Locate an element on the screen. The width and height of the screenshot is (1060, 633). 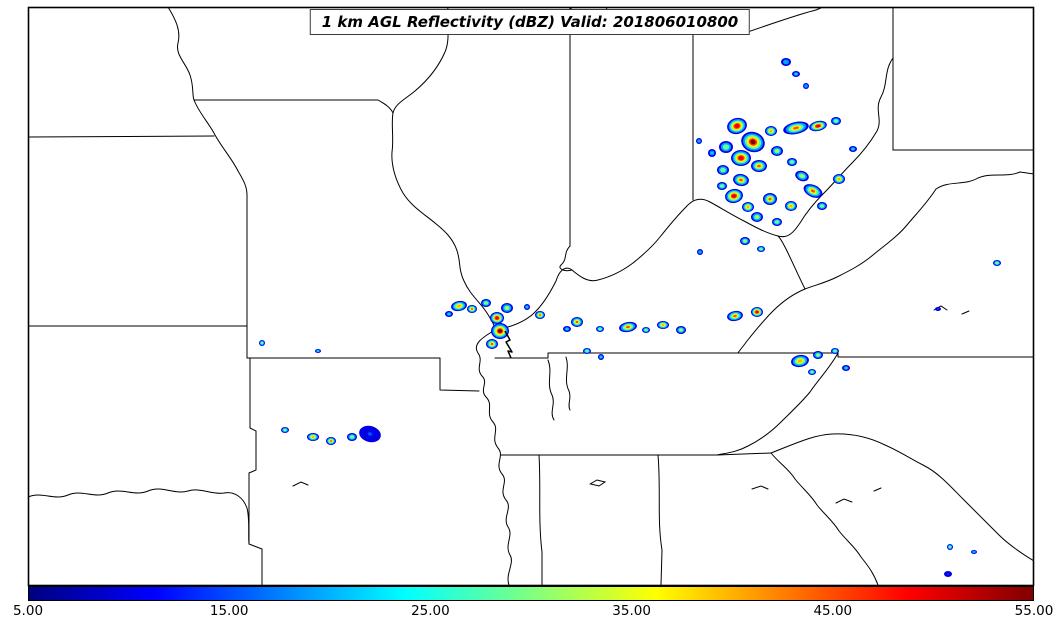
border-georgia-northcarolina is located at coordinates (744, 454).